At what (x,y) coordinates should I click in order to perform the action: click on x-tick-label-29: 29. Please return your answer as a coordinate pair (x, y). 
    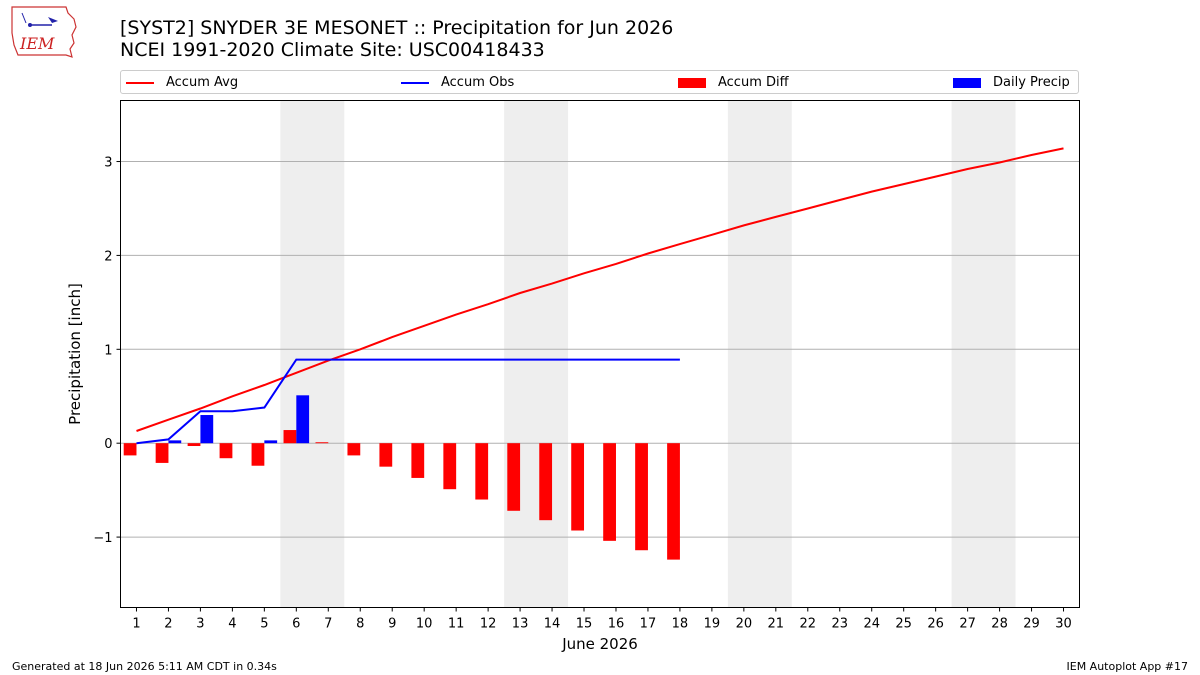
    Looking at the image, I should click on (1031, 624).